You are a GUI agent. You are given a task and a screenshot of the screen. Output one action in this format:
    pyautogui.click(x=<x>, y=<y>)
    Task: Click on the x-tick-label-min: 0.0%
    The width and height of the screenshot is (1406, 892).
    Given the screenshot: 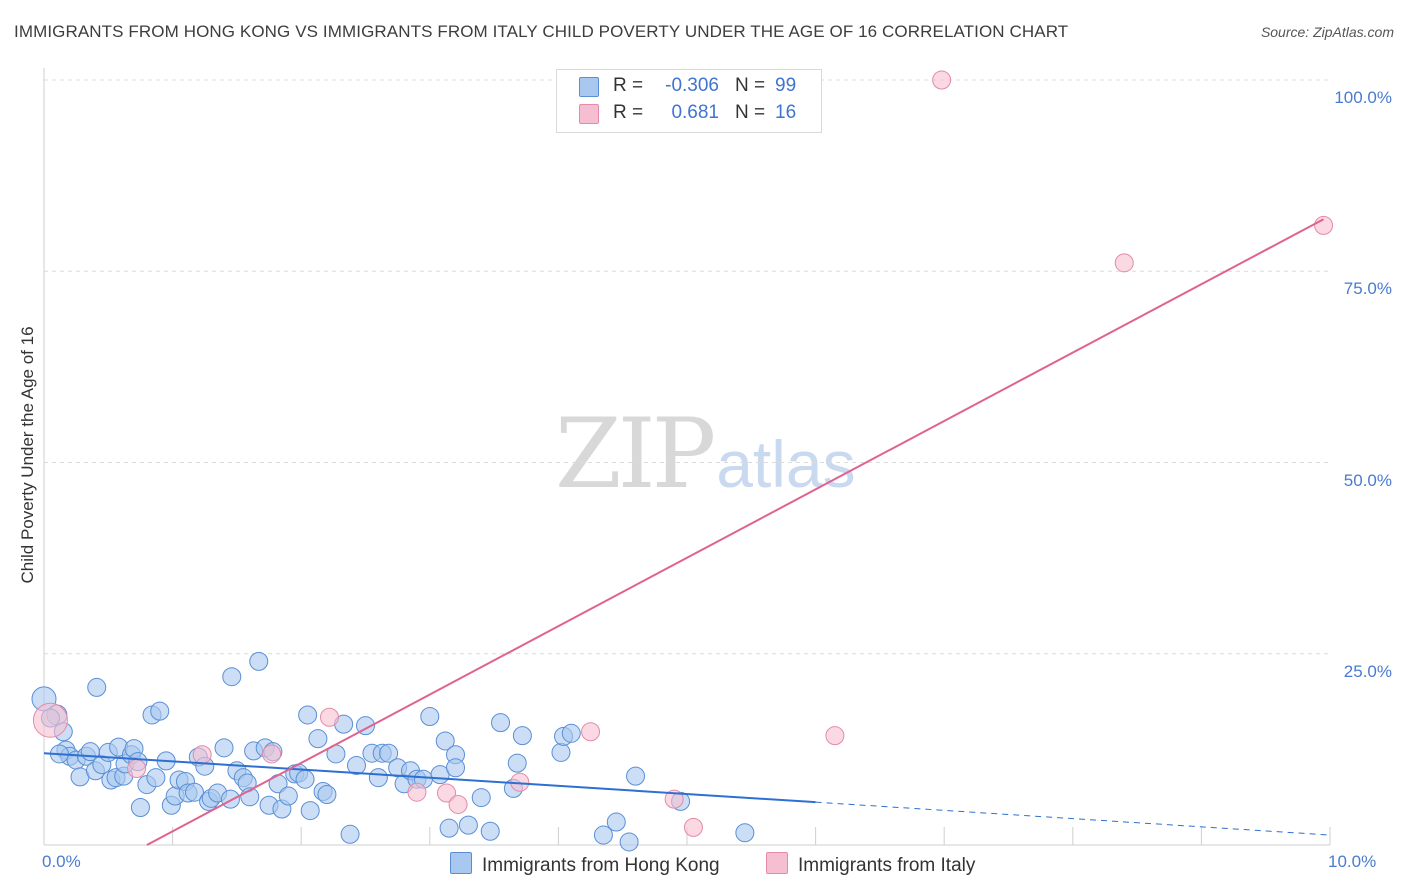 What is the action you would take?
    pyautogui.click(x=61, y=861)
    